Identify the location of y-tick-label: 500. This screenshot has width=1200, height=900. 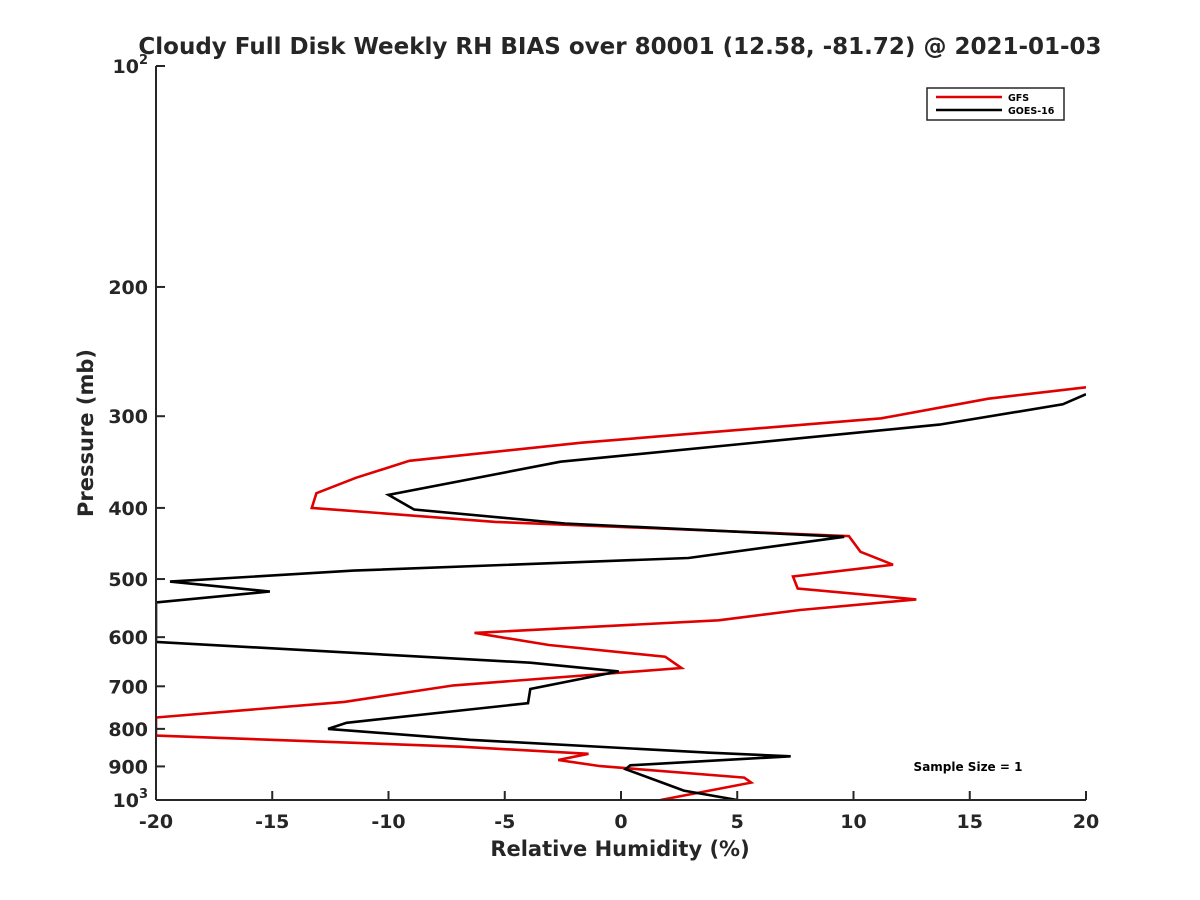
(128, 580).